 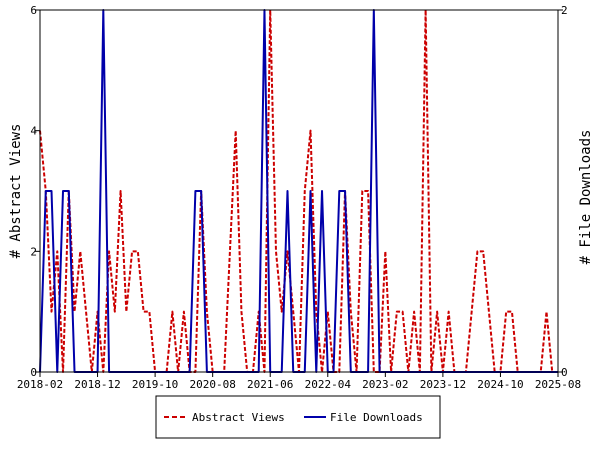 I want to click on legend-frame, so click(x=298, y=417).